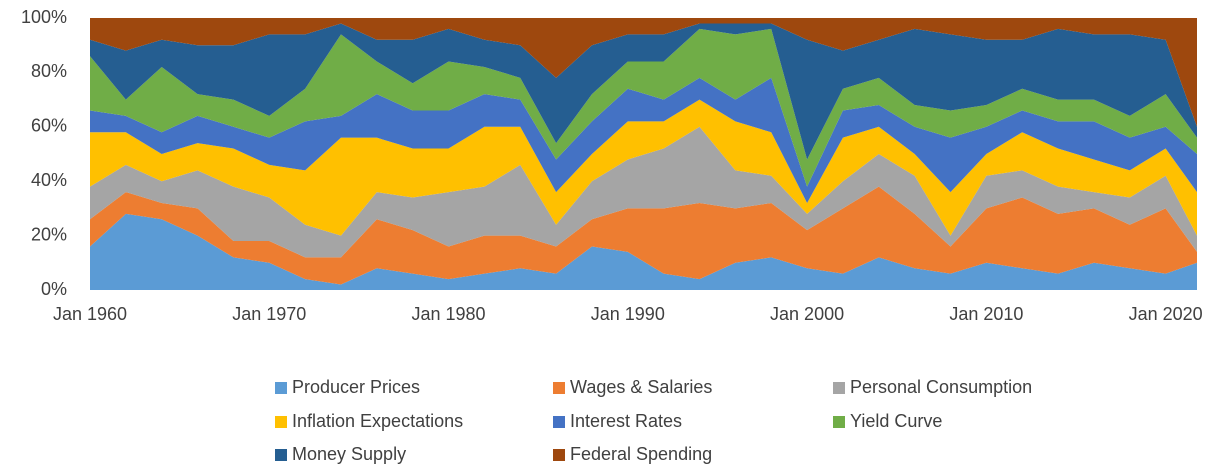  I want to click on y-tick-label: 60%, so click(49, 126).